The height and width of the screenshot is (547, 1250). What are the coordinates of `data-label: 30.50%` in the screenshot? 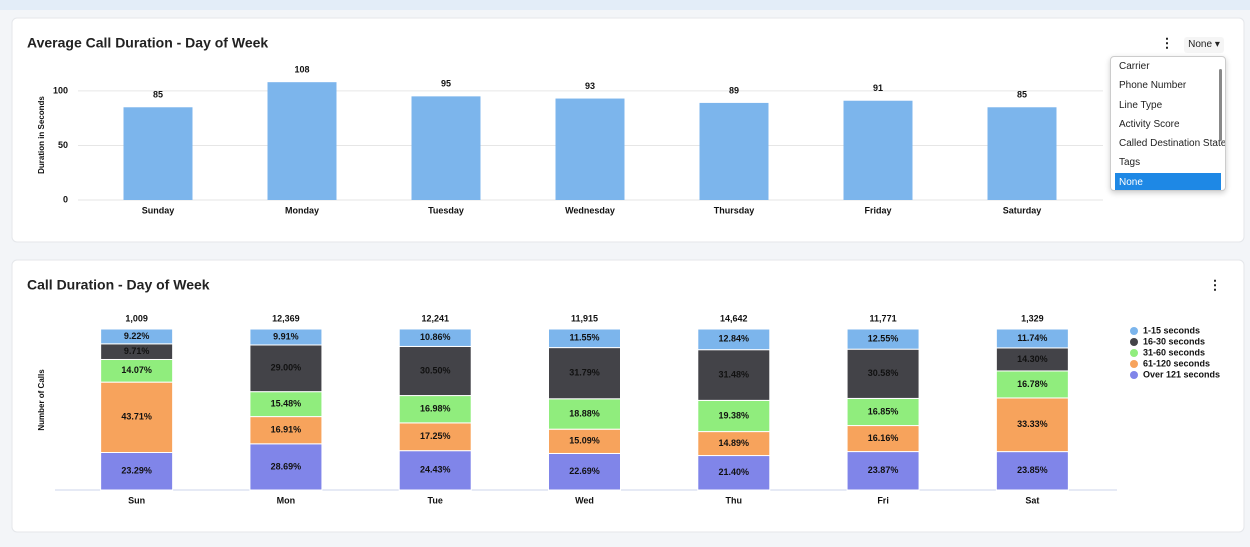 It's located at (435, 370).